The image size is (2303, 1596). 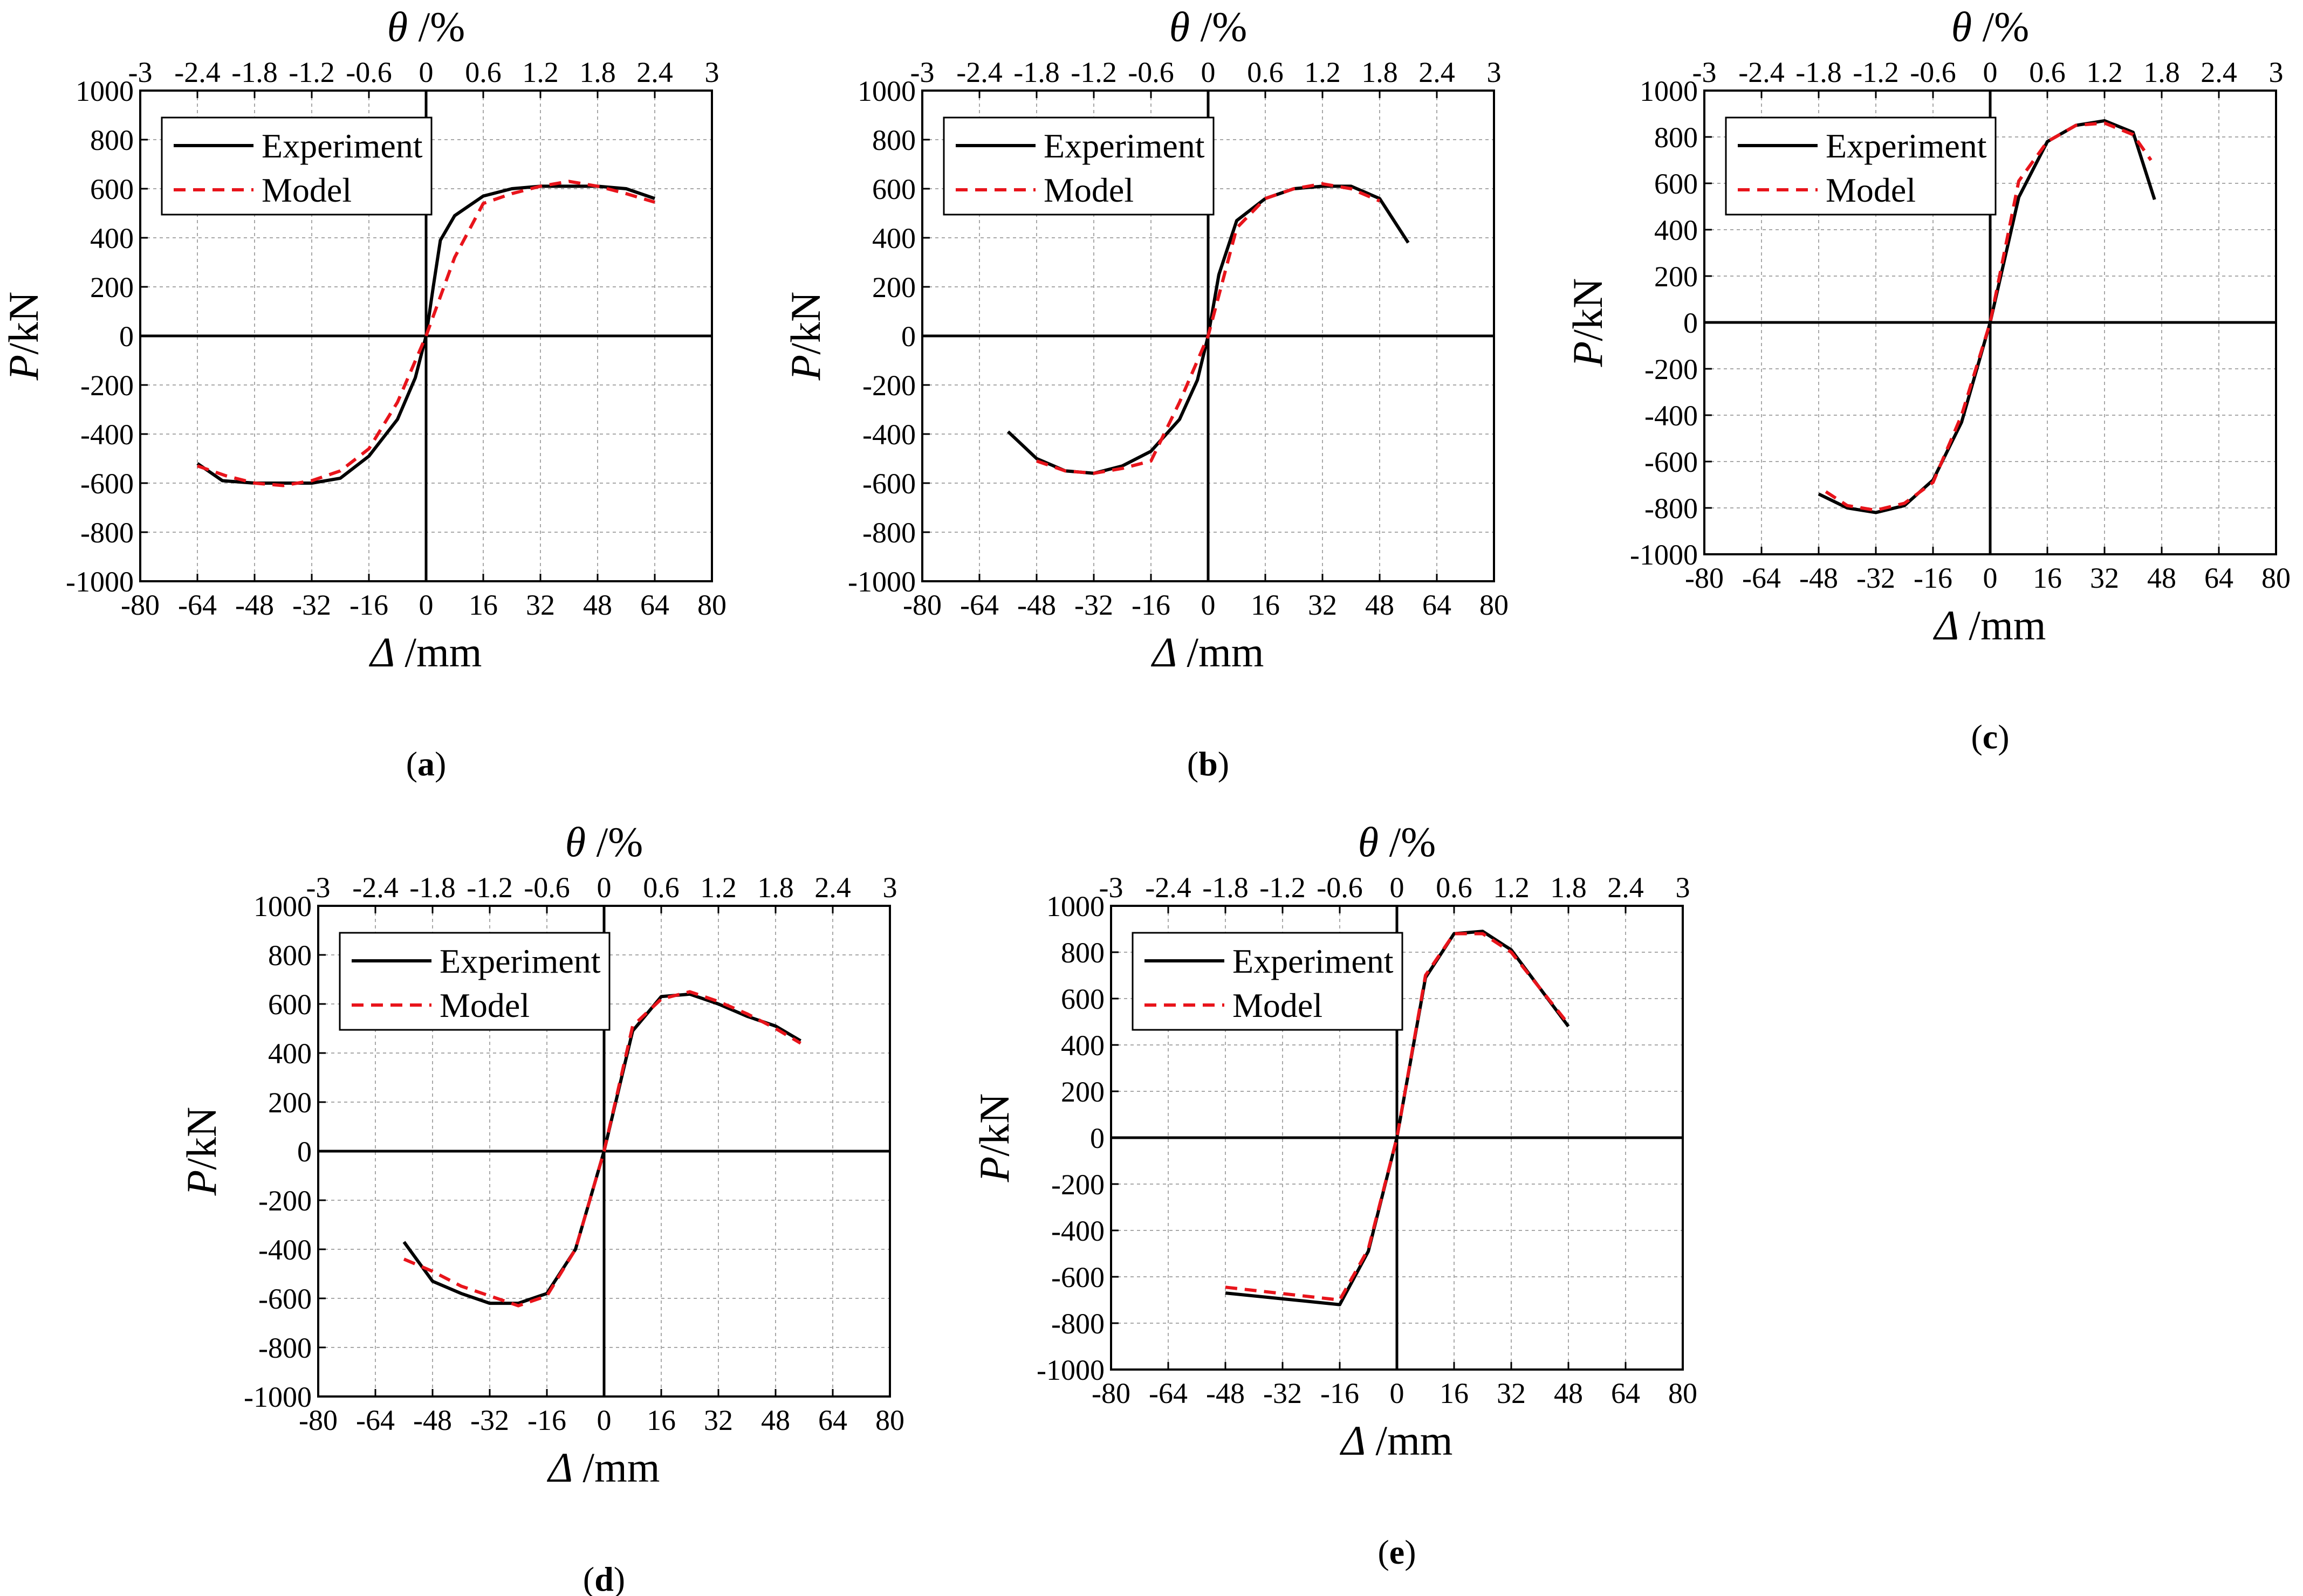 What do you see at coordinates (1875, 578) in the screenshot?
I see `x-tick-label: -32` at bounding box center [1875, 578].